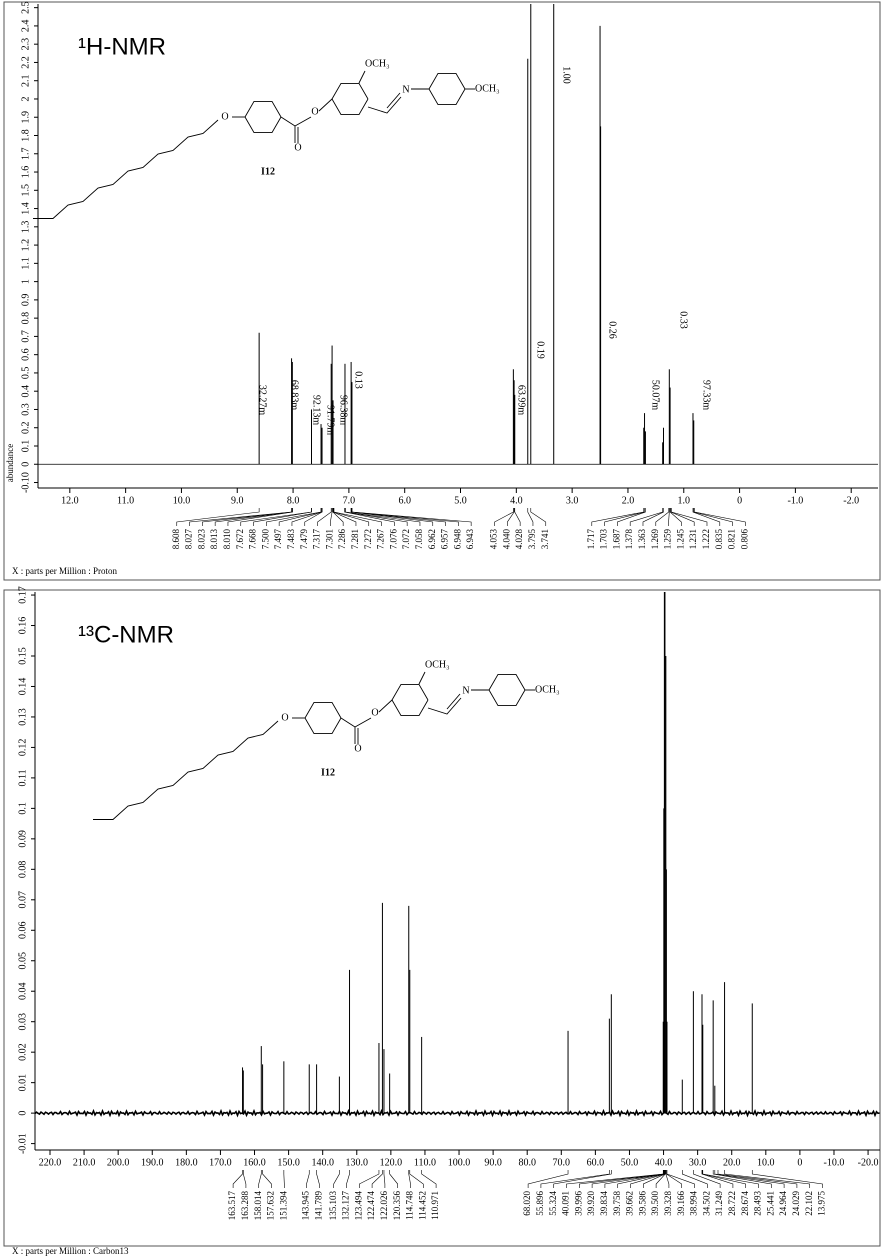 This screenshot has width=886, height=1260. Describe the element at coordinates (487, 88) in the screenshot. I see `structure-text: OCH₃` at that location.